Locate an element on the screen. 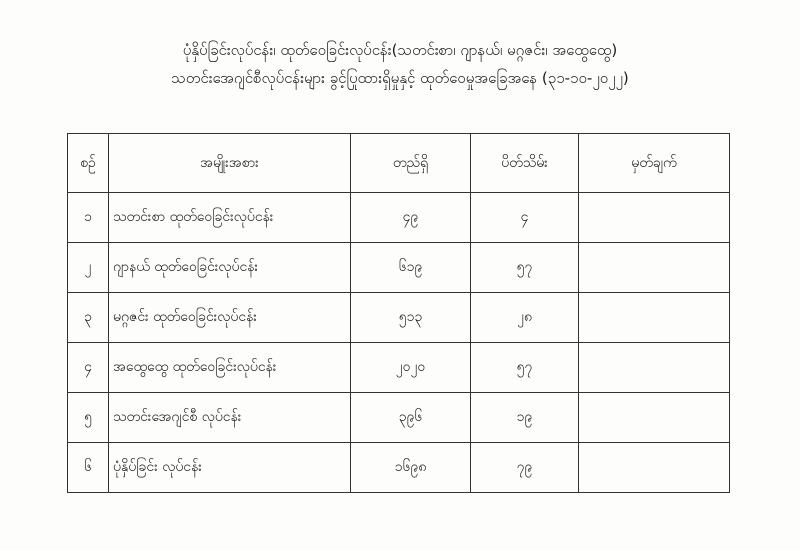  cell-type: သတင်းစာ ထုတ်ဝေခြင်းလုပ်ငန်း is located at coordinates (229, 217).